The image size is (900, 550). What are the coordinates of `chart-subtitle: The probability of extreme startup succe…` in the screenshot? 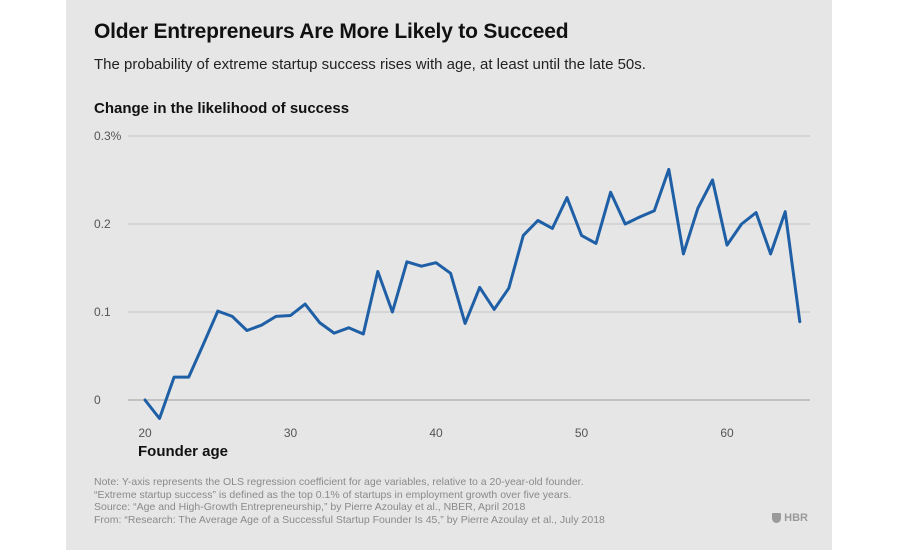 It's located at (370, 64).